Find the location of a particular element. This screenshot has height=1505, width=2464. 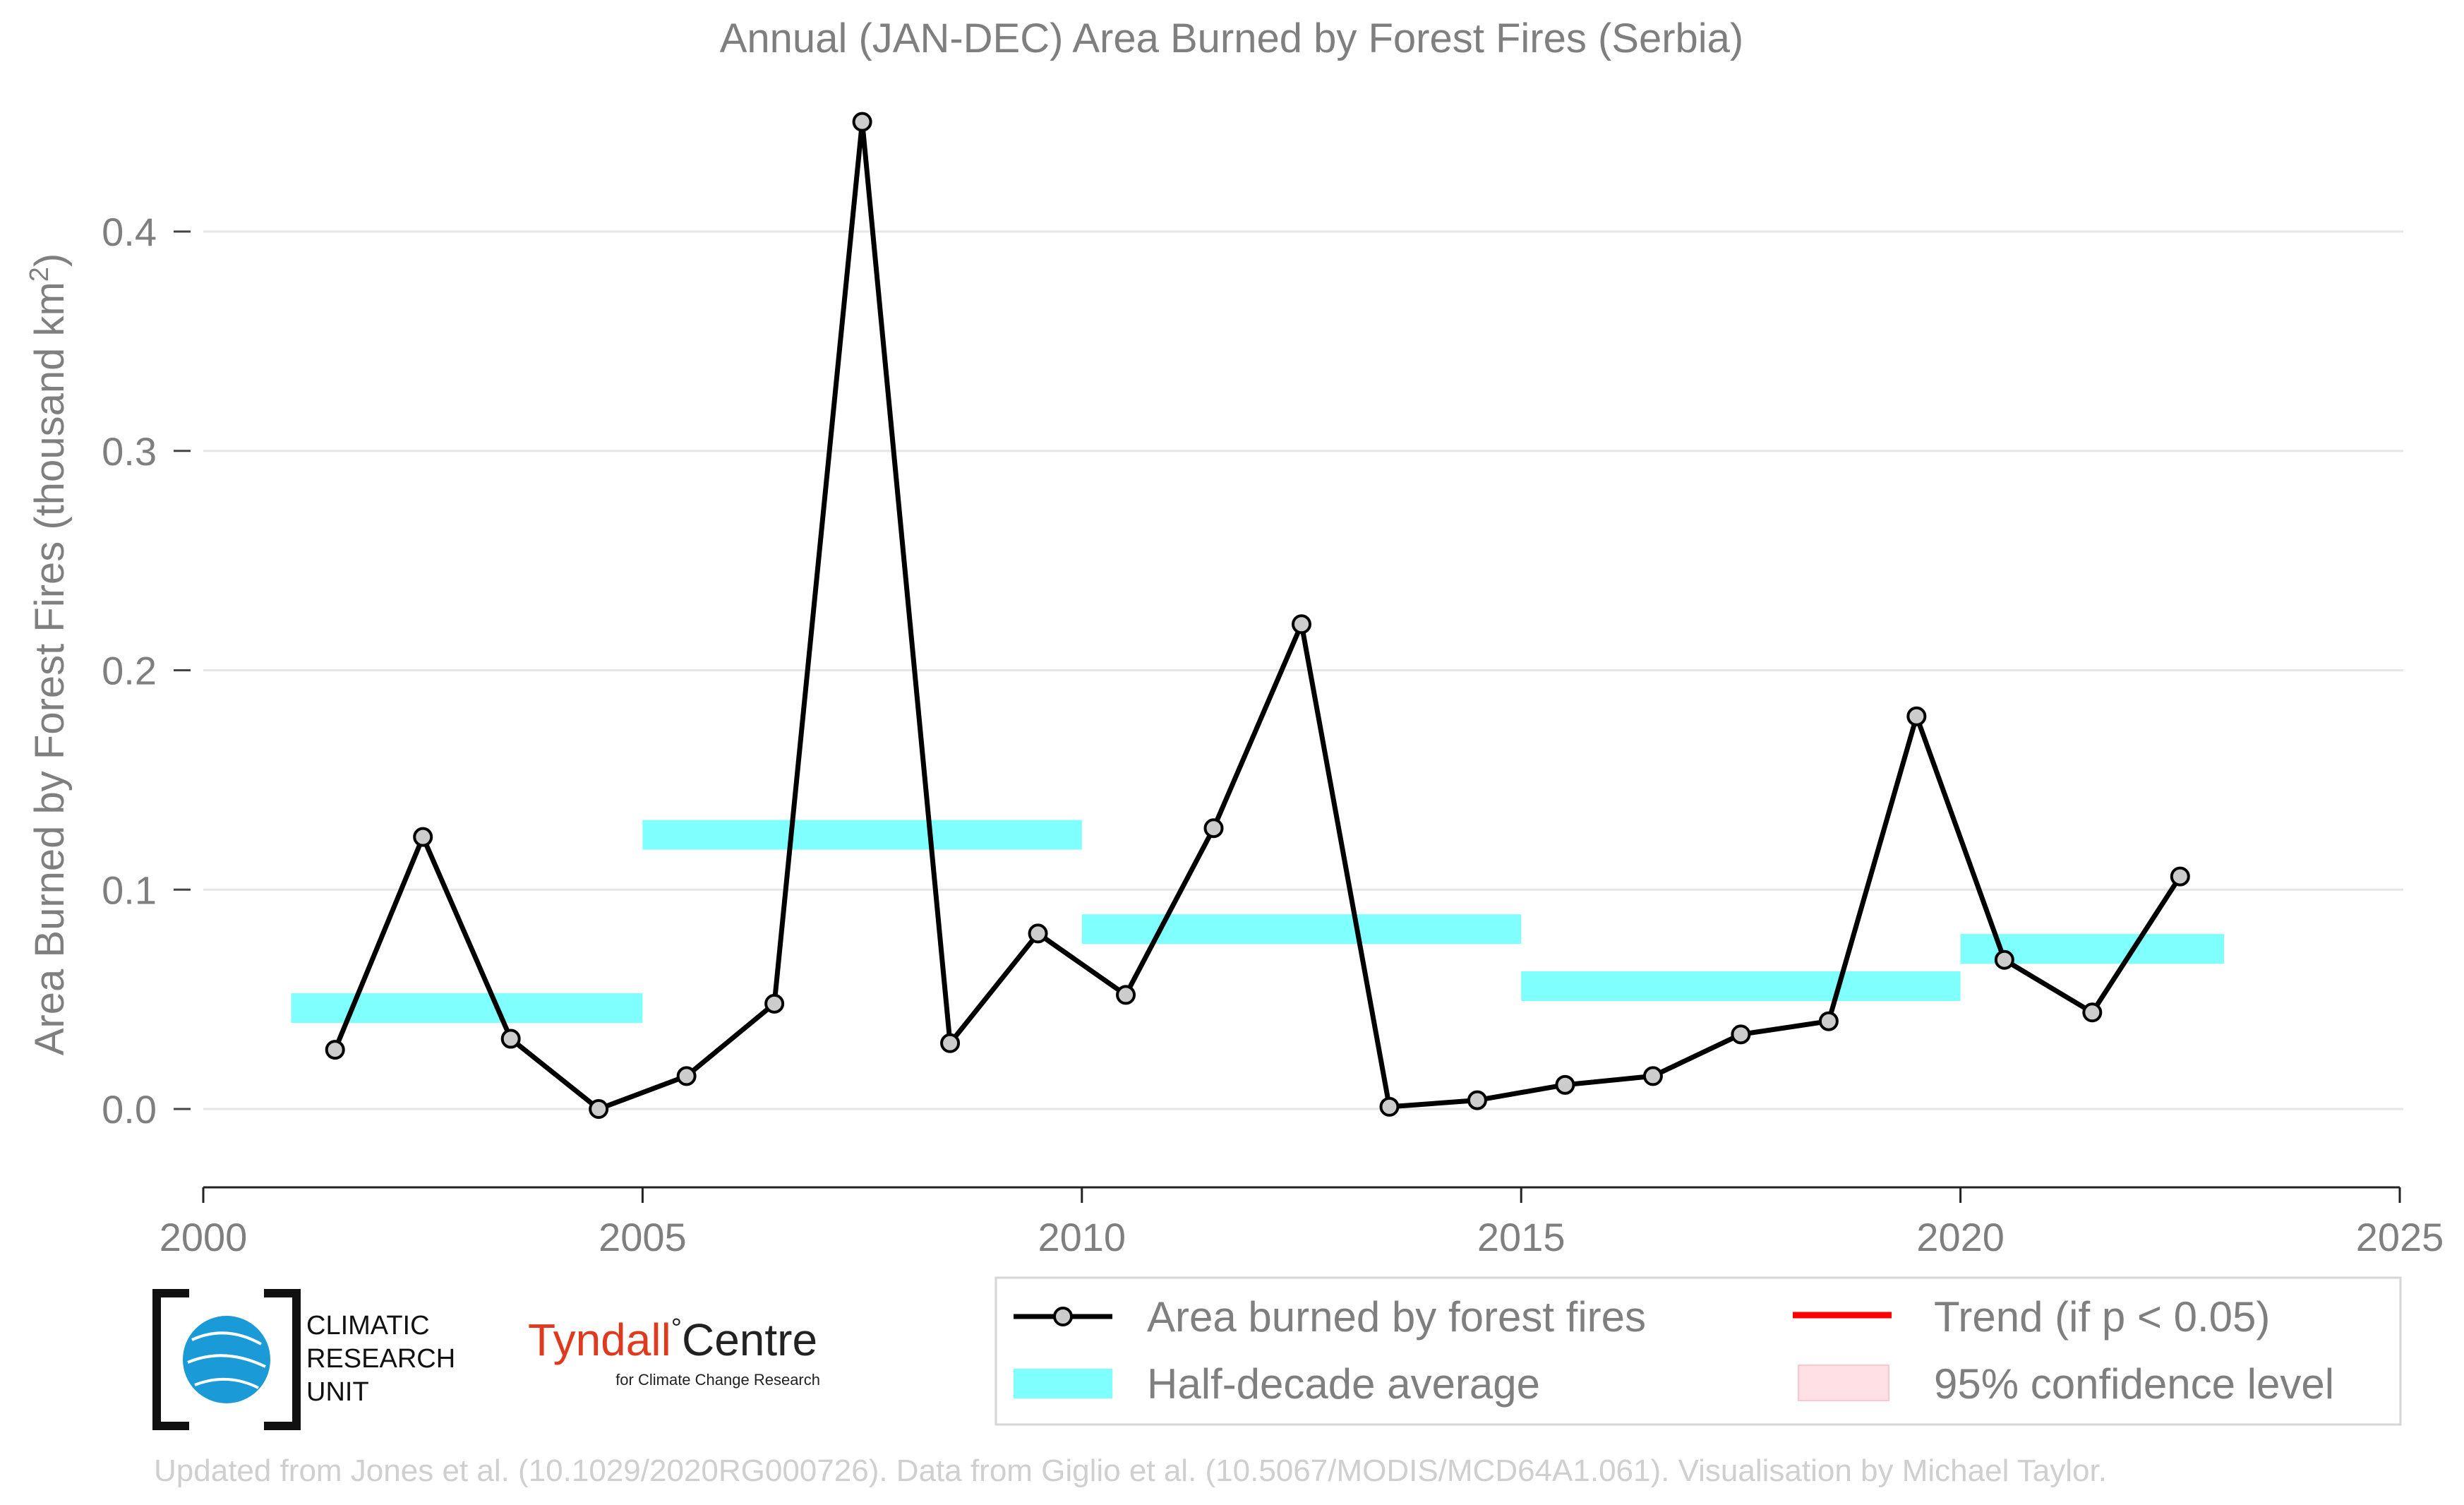

legend-confidence-swatch is located at coordinates (1843, 1383).